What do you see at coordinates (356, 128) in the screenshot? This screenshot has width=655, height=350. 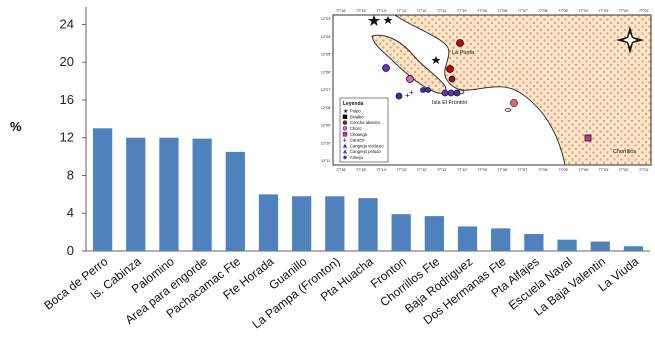 I see `legend-item-label: Choro` at bounding box center [356, 128].